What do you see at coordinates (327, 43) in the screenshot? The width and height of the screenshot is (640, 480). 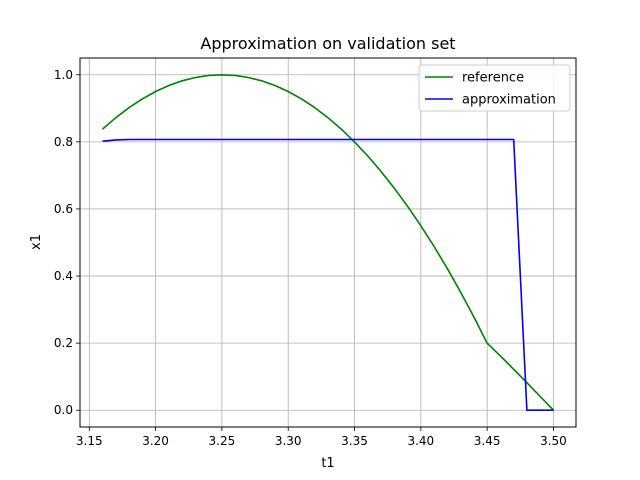 I see `chart-title: Approximation on validation set` at bounding box center [327, 43].